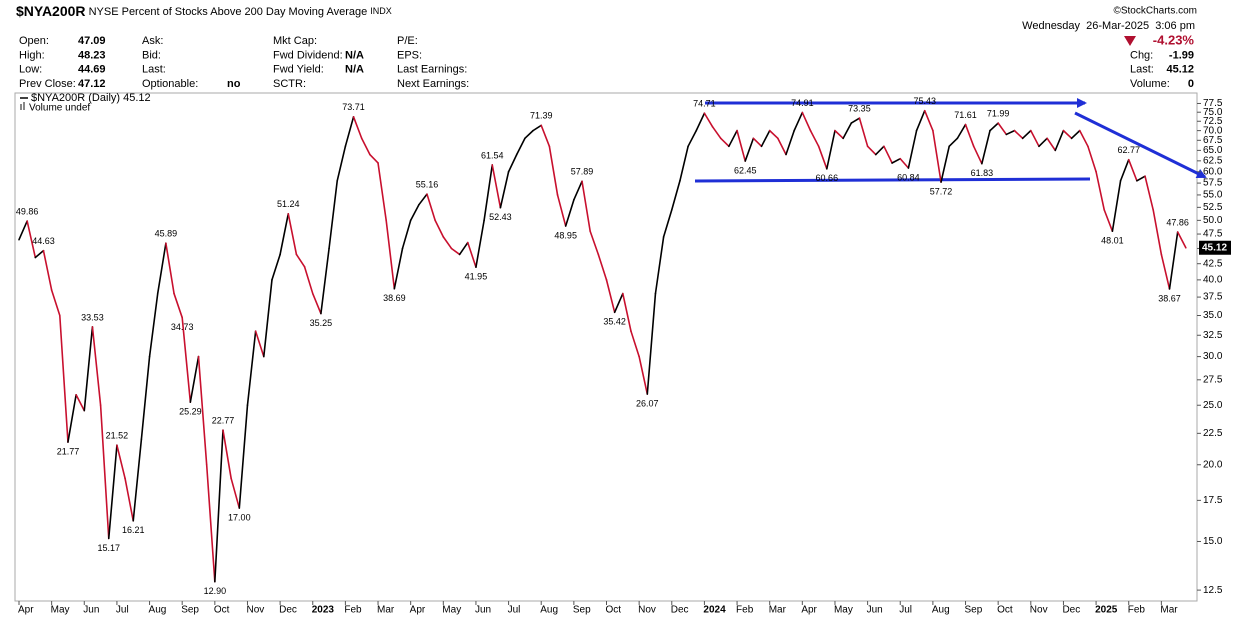 This screenshot has height=619, width=1240. Describe the element at coordinates (1213, 335) in the screenshot. I see `y-tick-label: 32.5` at that location.